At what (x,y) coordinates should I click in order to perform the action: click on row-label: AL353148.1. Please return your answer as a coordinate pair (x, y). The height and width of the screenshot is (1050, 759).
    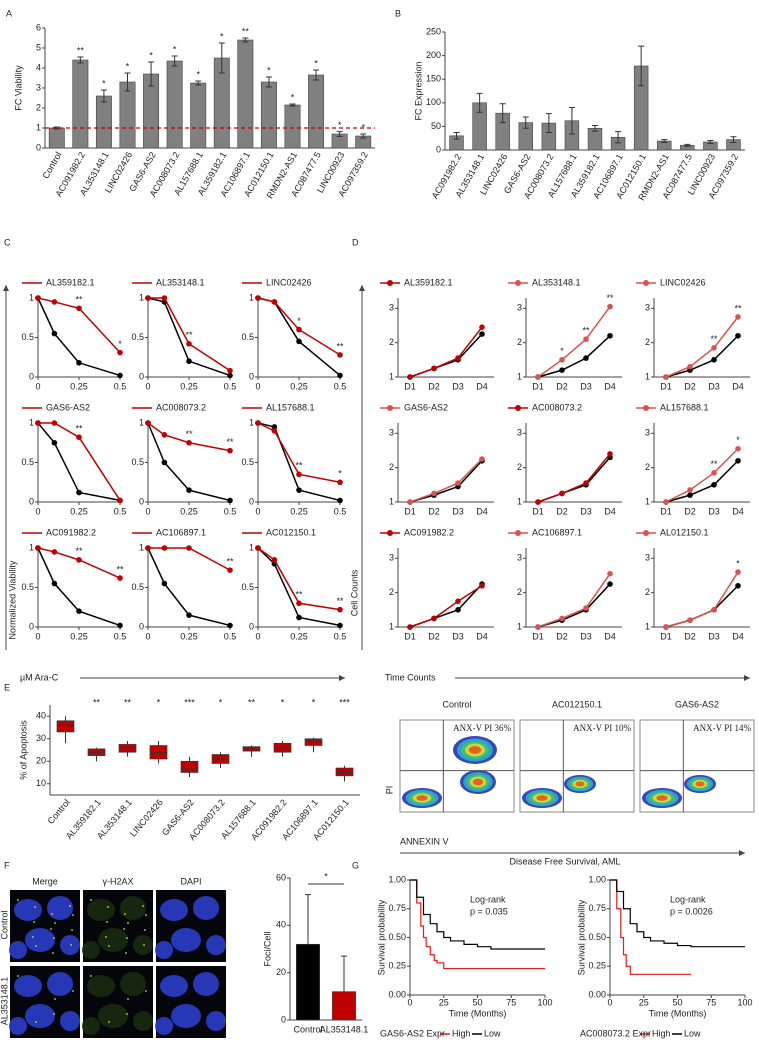
    Looking at the image, I should click on (4, 1001).